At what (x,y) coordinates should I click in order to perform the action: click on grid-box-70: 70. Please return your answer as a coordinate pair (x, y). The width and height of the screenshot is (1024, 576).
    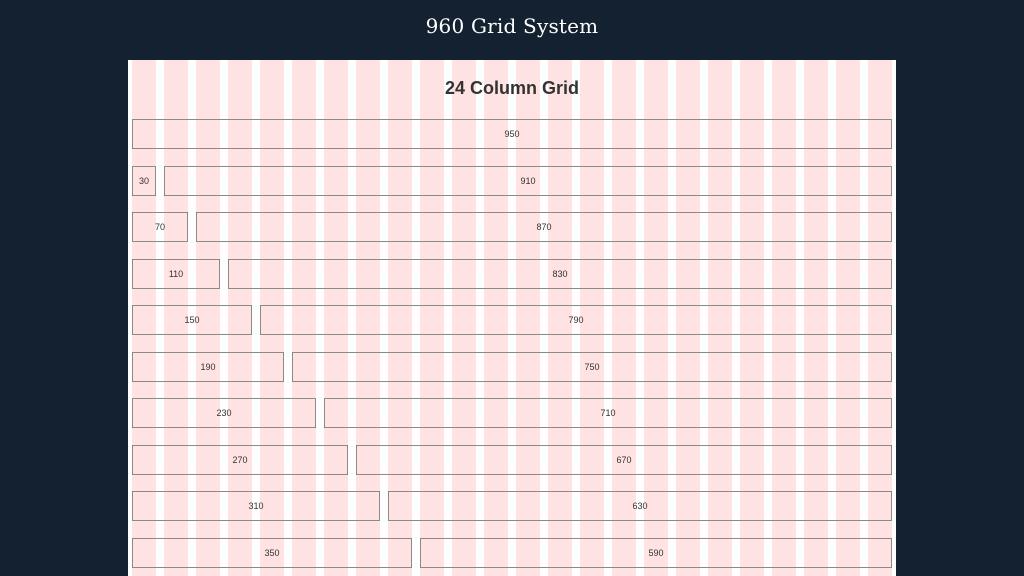
    Looking at the image, I should click on (160, 227).